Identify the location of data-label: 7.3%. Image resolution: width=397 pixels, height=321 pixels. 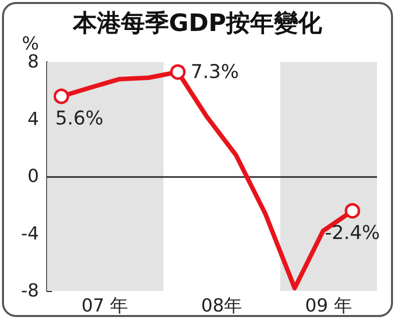
(214, 72).